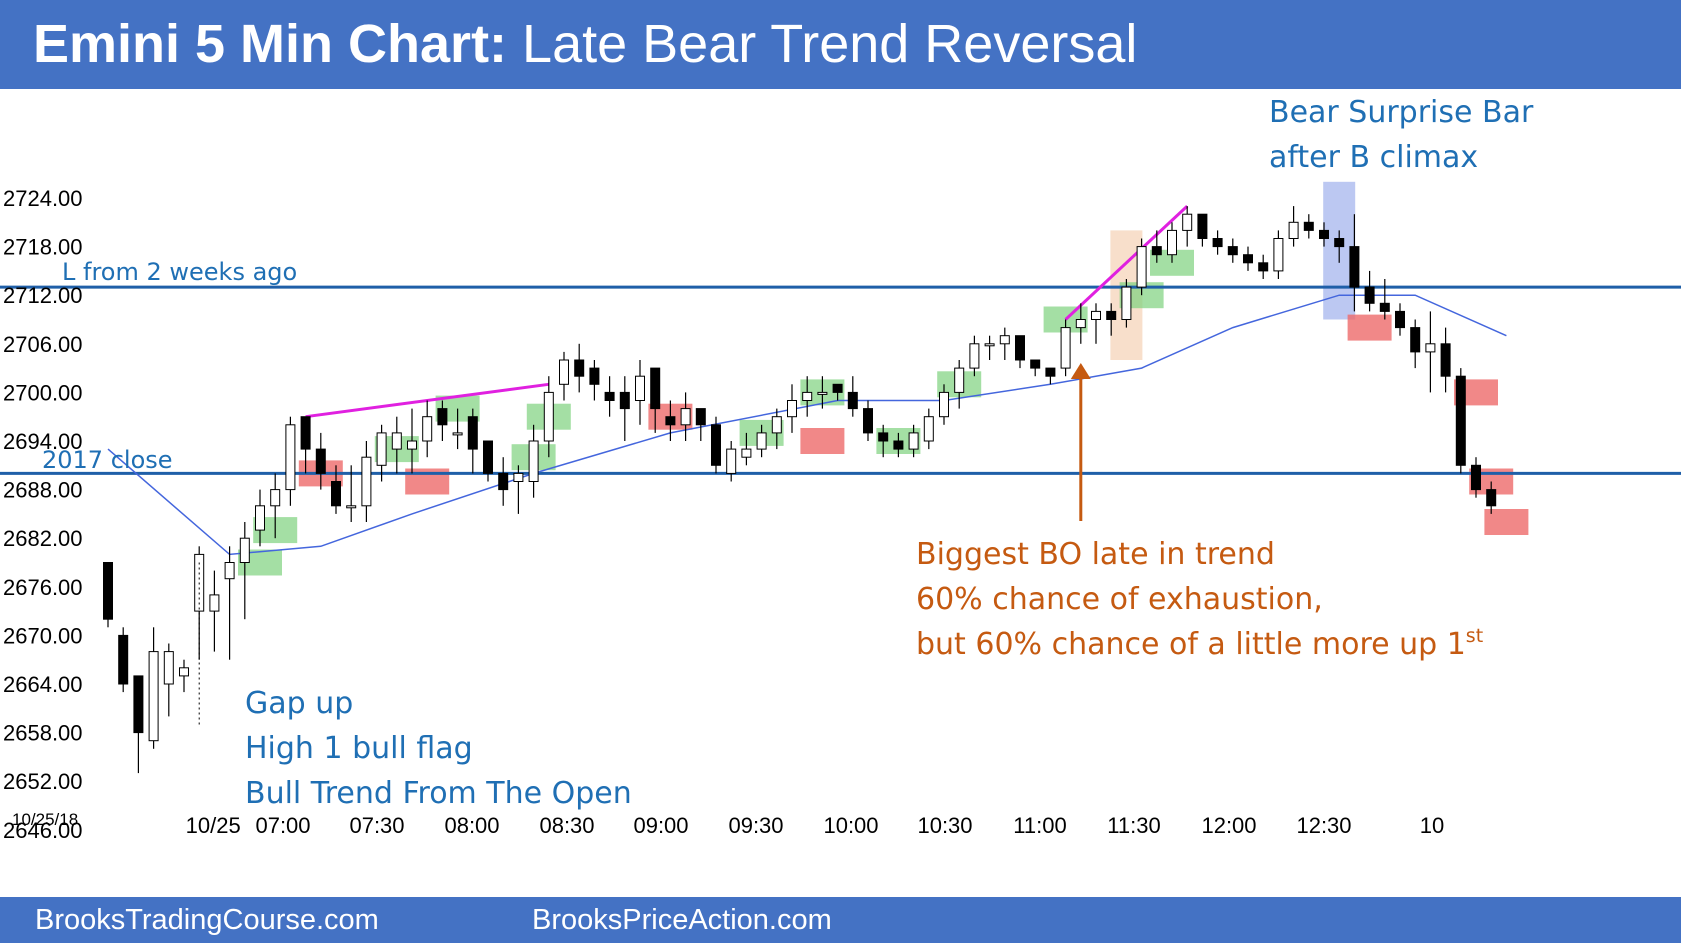 This screenshot has height=943, width=1681. I want to click on y-tick-label: 2658.00, so click(43, 733).